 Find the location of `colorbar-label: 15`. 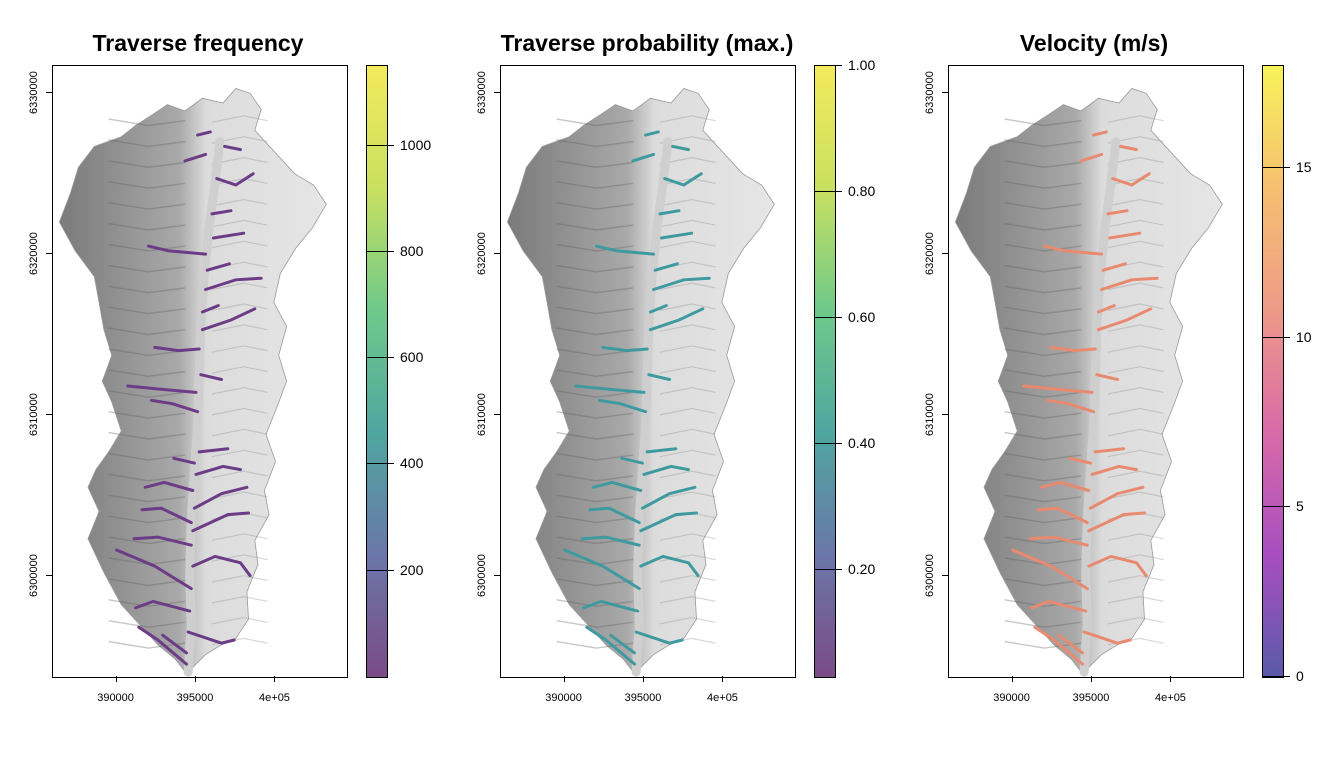

colorbar-label: 15 is located at coordinates (1304, 166).